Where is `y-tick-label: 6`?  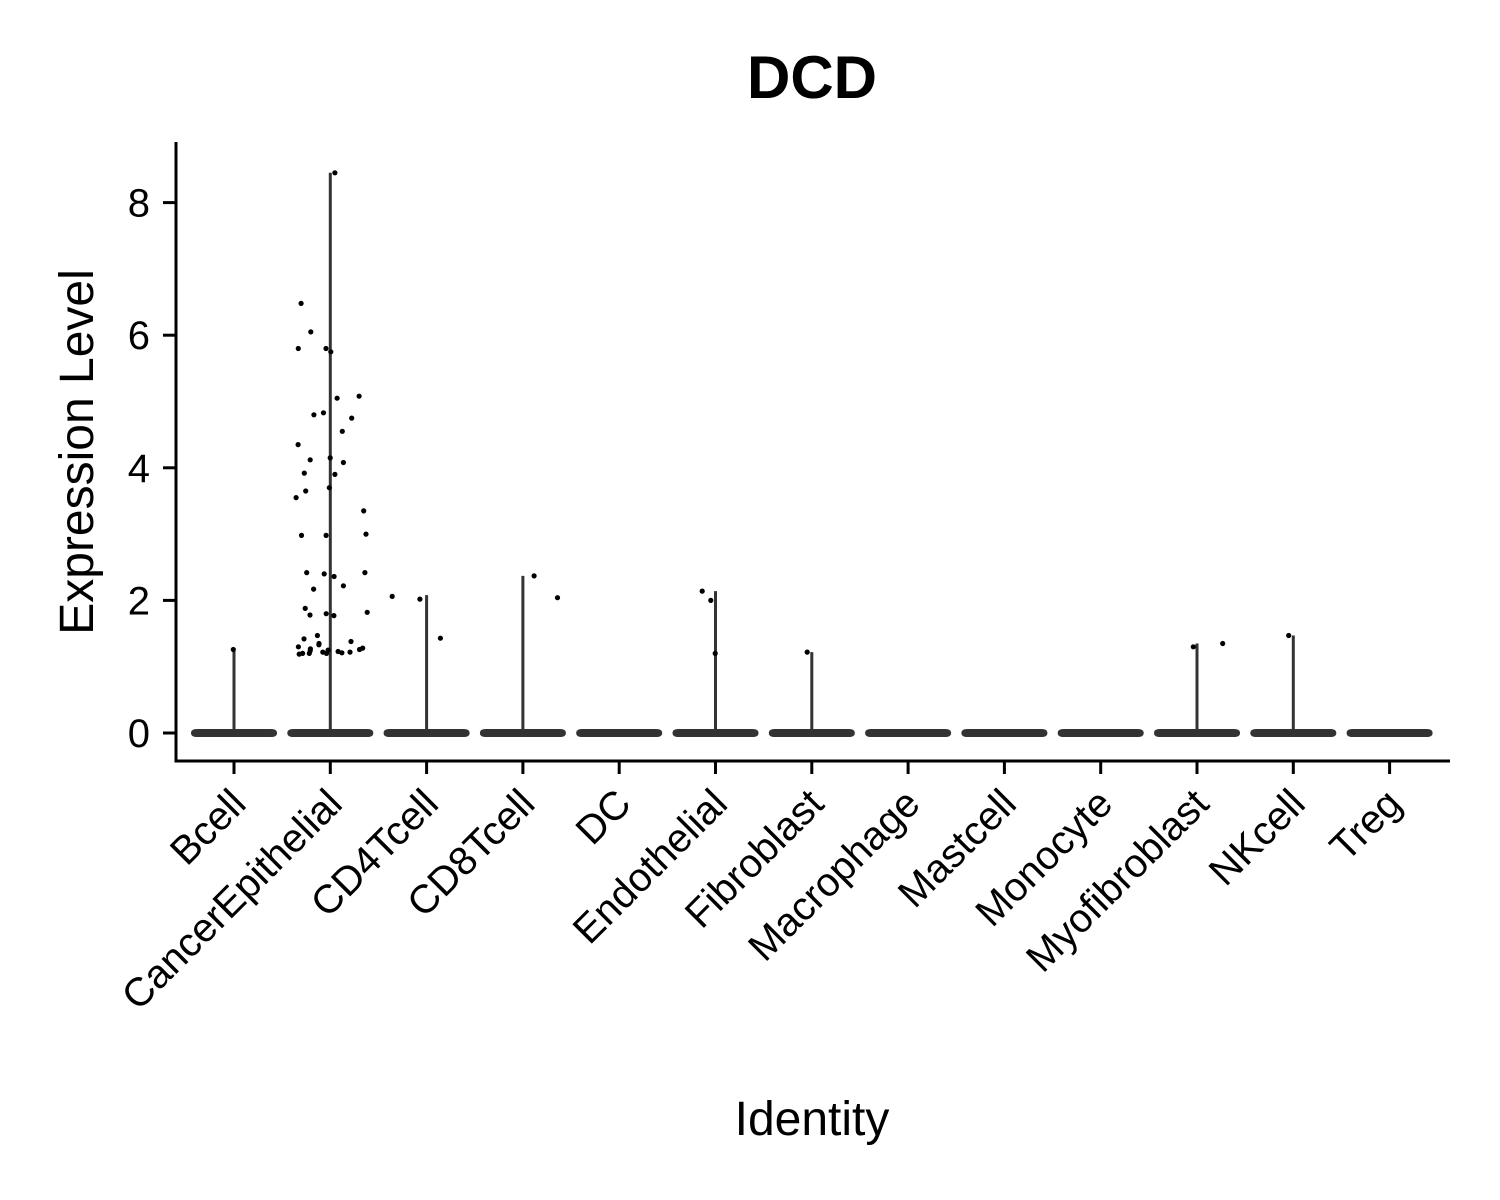 y-tick-label: 6 is located at coordinates (139, 336).